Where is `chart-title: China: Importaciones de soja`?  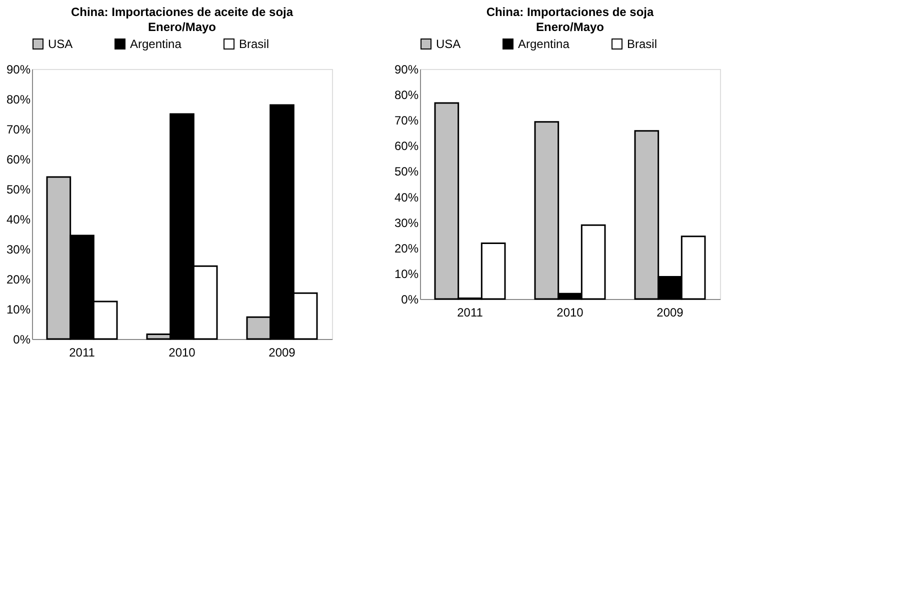 chart-title: China: Importaciones de soja is located at coordinates (570, 12).